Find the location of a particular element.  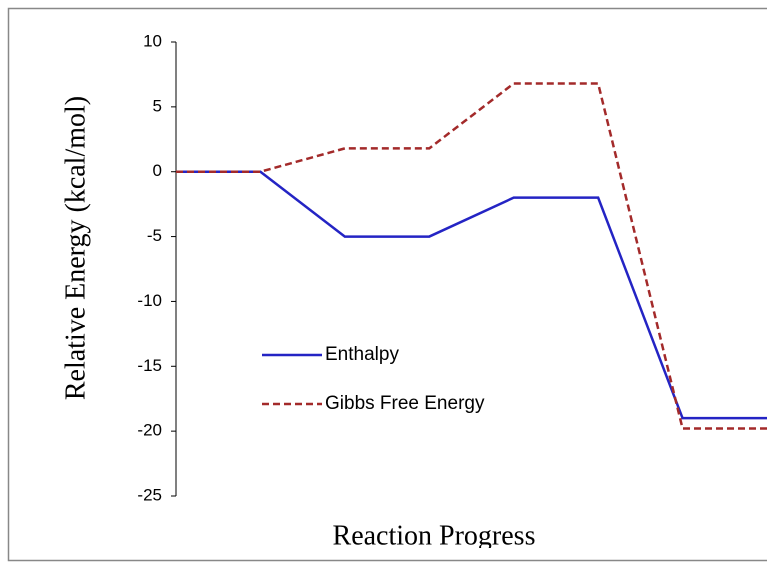

legend-label: Enthalpy is located at coordinates (362, 354).